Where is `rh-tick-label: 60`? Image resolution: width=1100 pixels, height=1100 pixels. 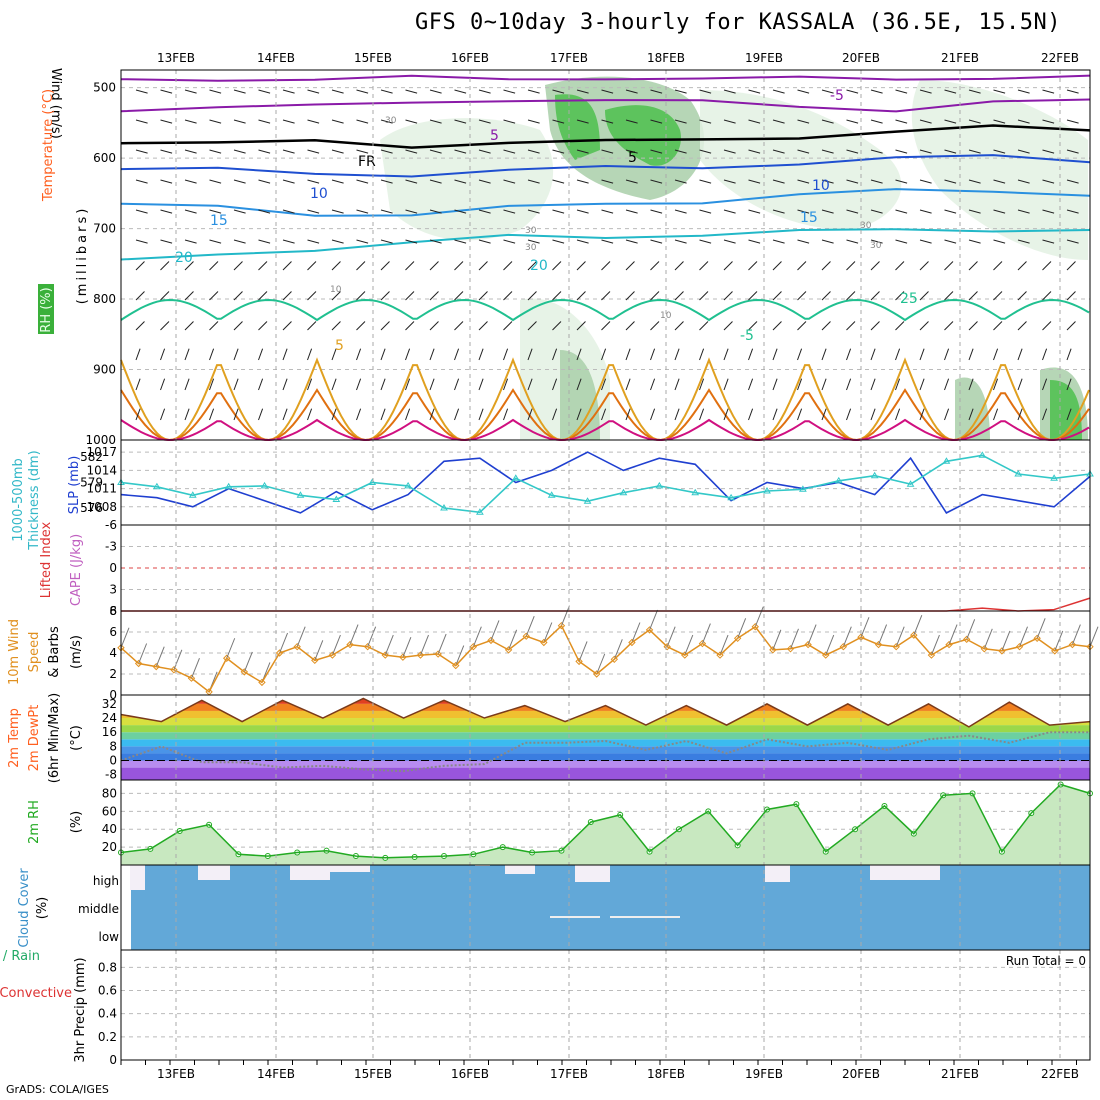
rh-tick-label: 60 is located at coordinates (109, 811).